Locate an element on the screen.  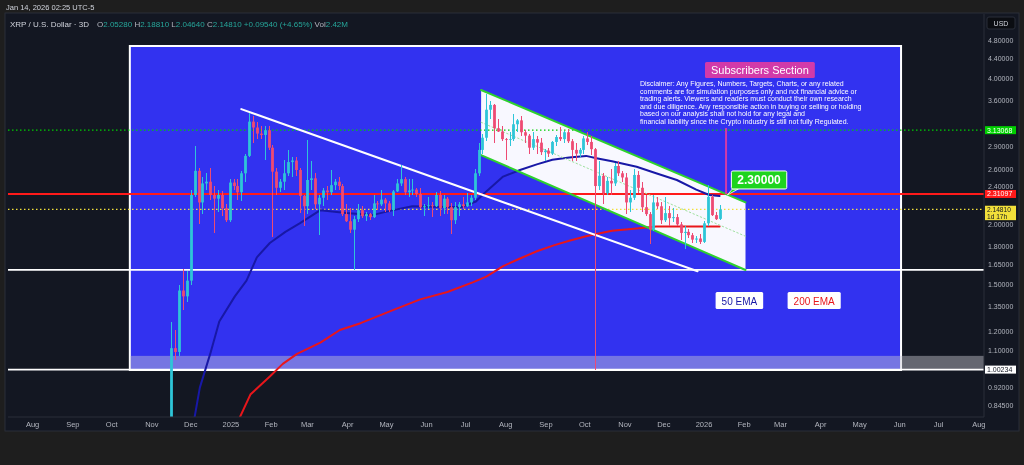
text: 50 EMA is located at coordinates (739, 301).